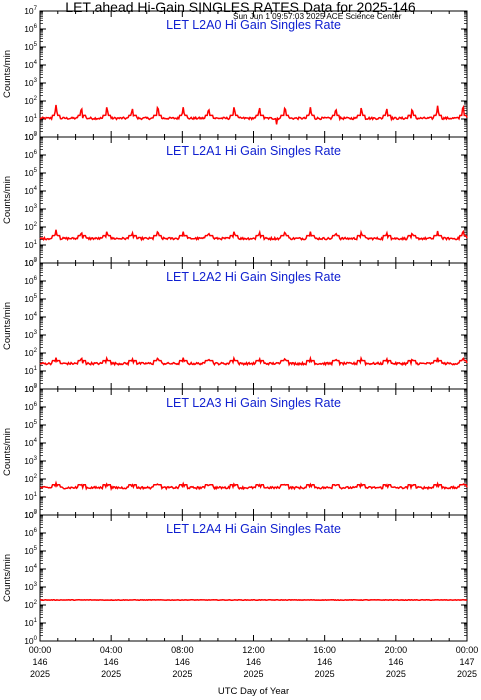 The height and width of the screenshot is (700, 481). What do you see at coordinates (396, 650) in the screenshot?
I see `x-tick-label-time: 20:00` at bounding box center [396, 650].